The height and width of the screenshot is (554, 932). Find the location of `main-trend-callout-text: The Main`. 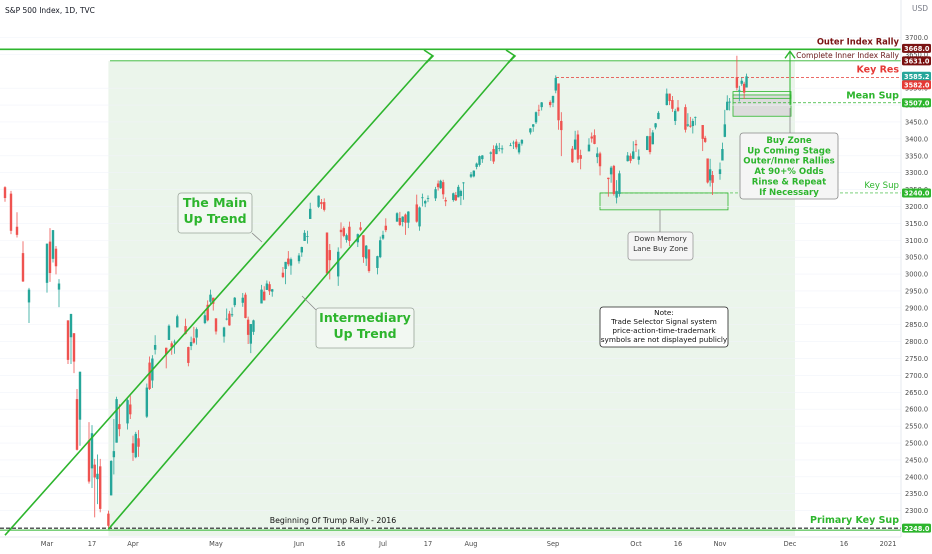

main-trend-callout-text: The Main is located at coordinates (215, 202).